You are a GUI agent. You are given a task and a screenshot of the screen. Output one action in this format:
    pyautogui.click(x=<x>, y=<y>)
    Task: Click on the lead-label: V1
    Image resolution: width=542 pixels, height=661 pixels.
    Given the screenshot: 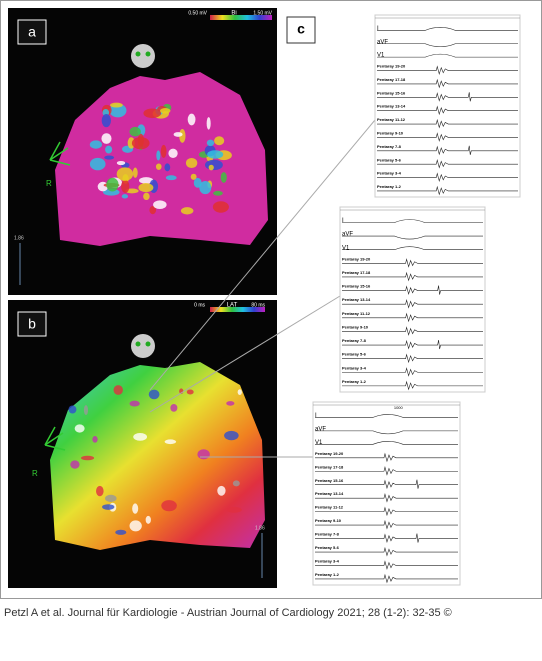 What is the action you would take?
    pyautogui.click(x=381, y=56)
    